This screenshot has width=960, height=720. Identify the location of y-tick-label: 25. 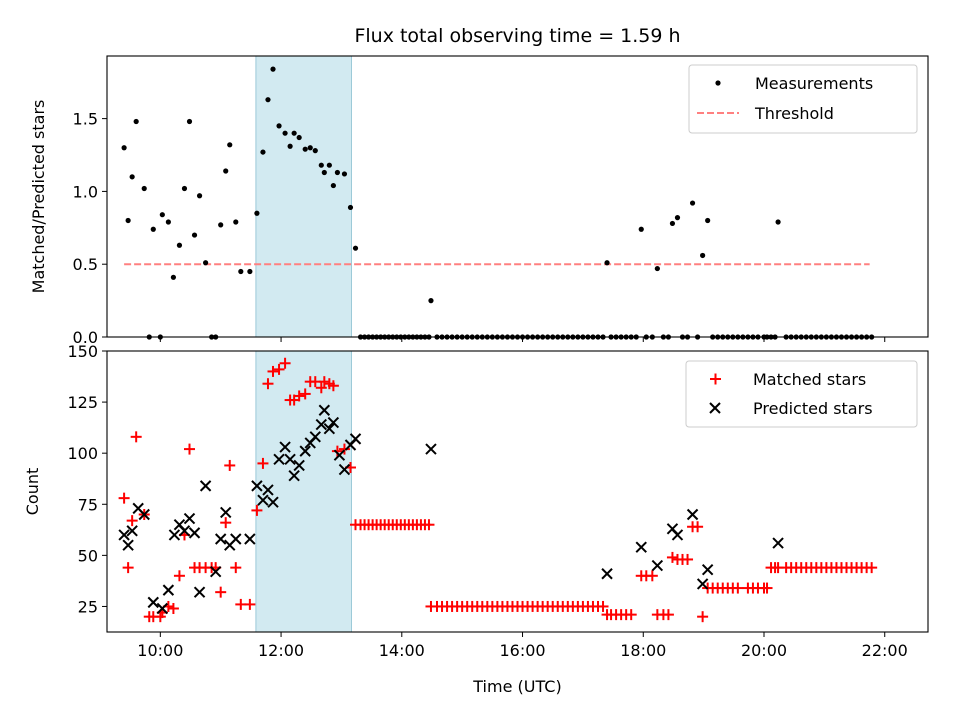
(88, 606).